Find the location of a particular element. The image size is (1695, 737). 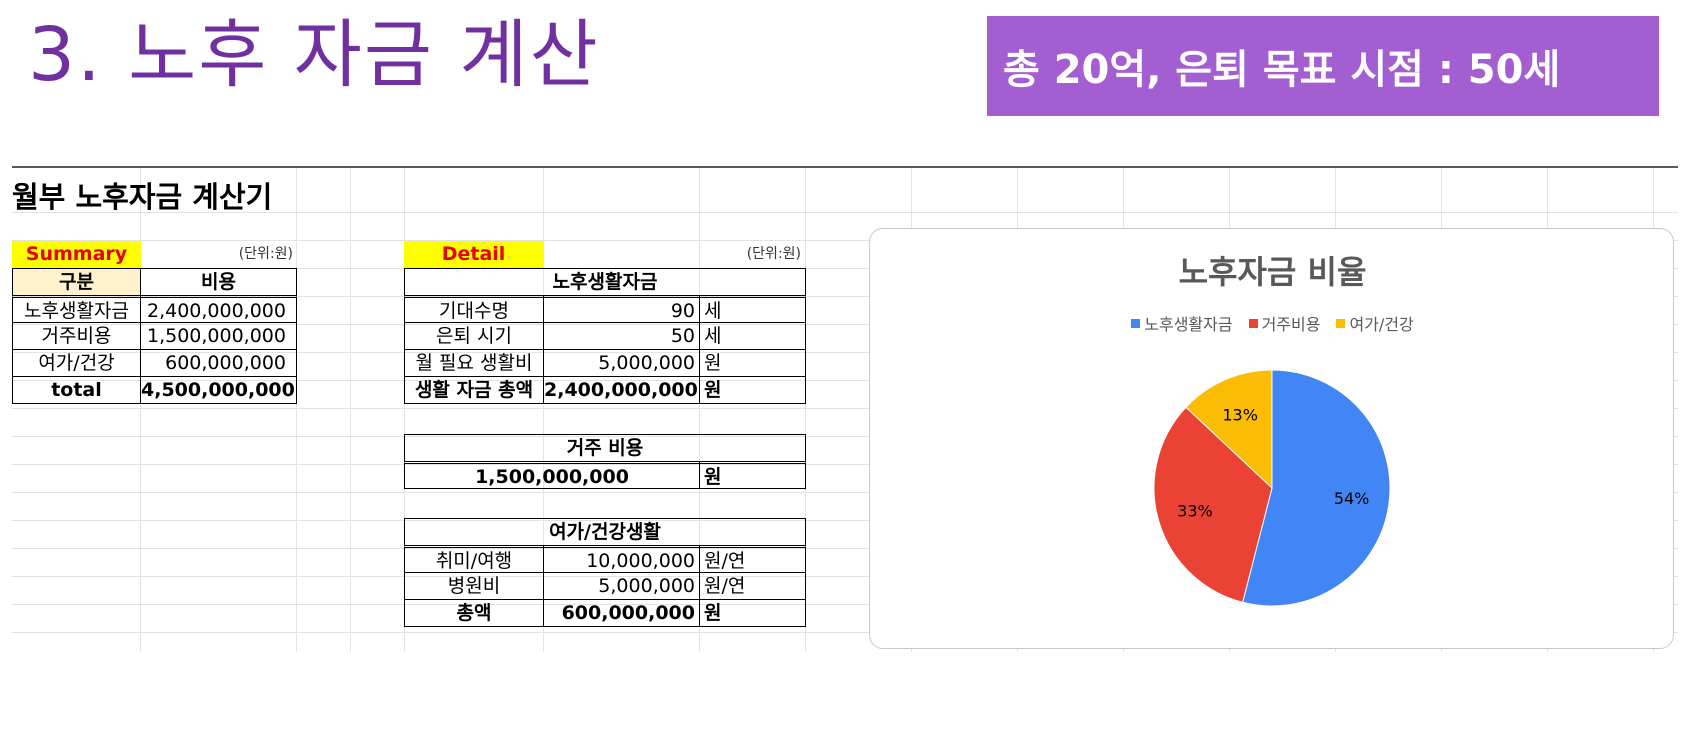

summary-row-cost: 600,000,000 is located at coordinates (218, 363).